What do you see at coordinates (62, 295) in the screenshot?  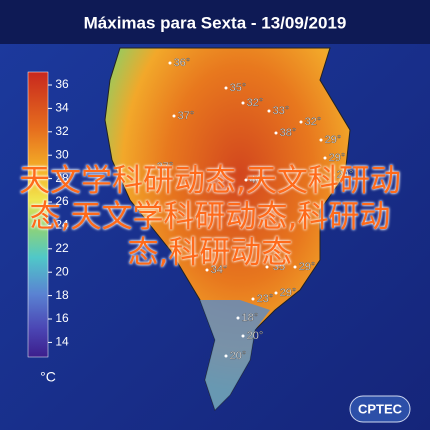 I see `colorbar-label: 18` at bounding box center [62, 295].